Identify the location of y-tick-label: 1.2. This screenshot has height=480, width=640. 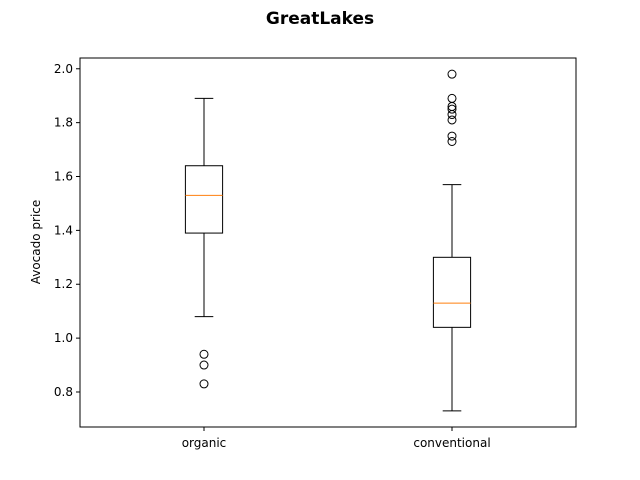
(63, 284).